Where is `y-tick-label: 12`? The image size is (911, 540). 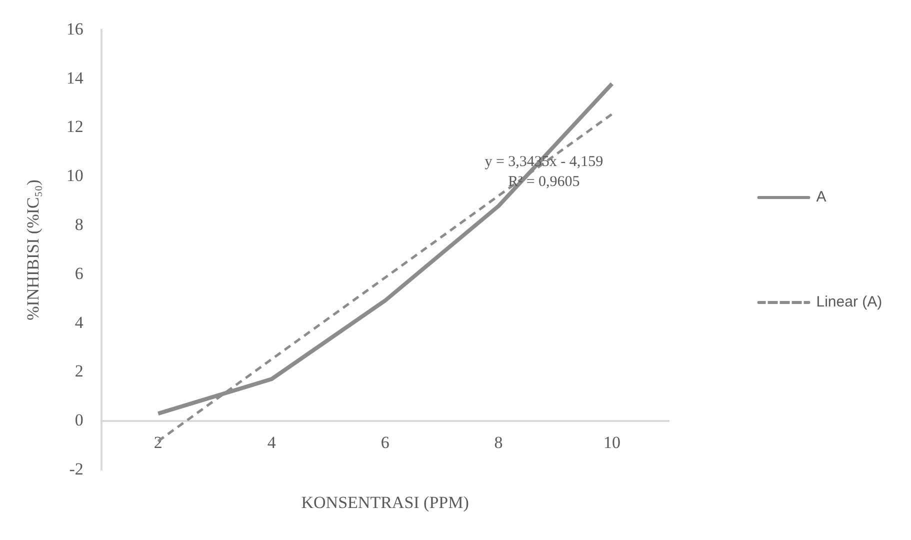
y-tick-label: 12 is located at coordinates (75, 126).